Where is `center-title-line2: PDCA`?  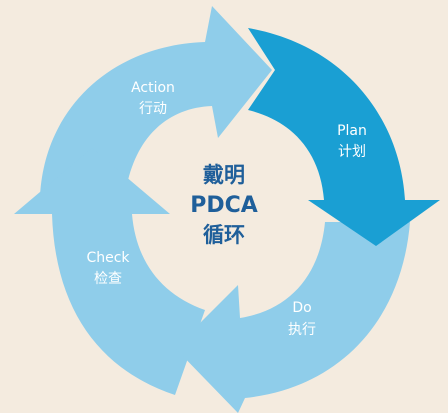 center-title-line2: PDCA is located at coordinates (224, 205).